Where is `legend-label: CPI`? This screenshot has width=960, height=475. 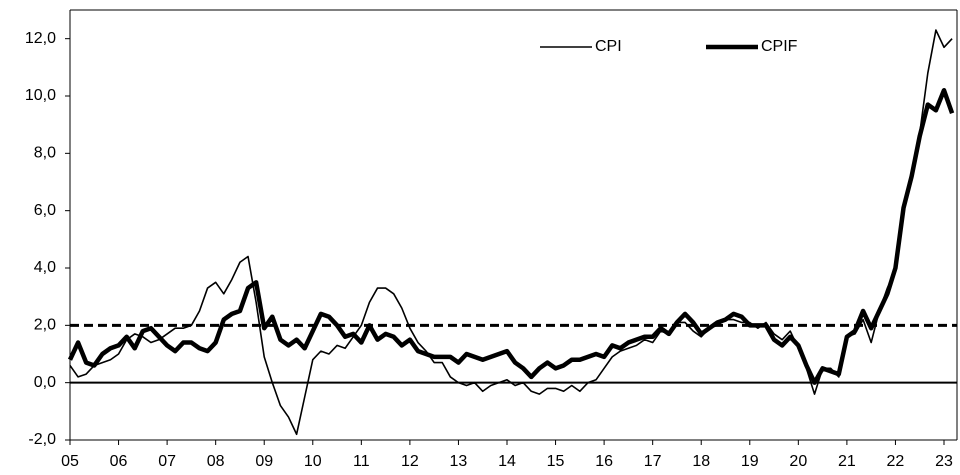 legend-label: CPI is located at coordinates (608, 46).